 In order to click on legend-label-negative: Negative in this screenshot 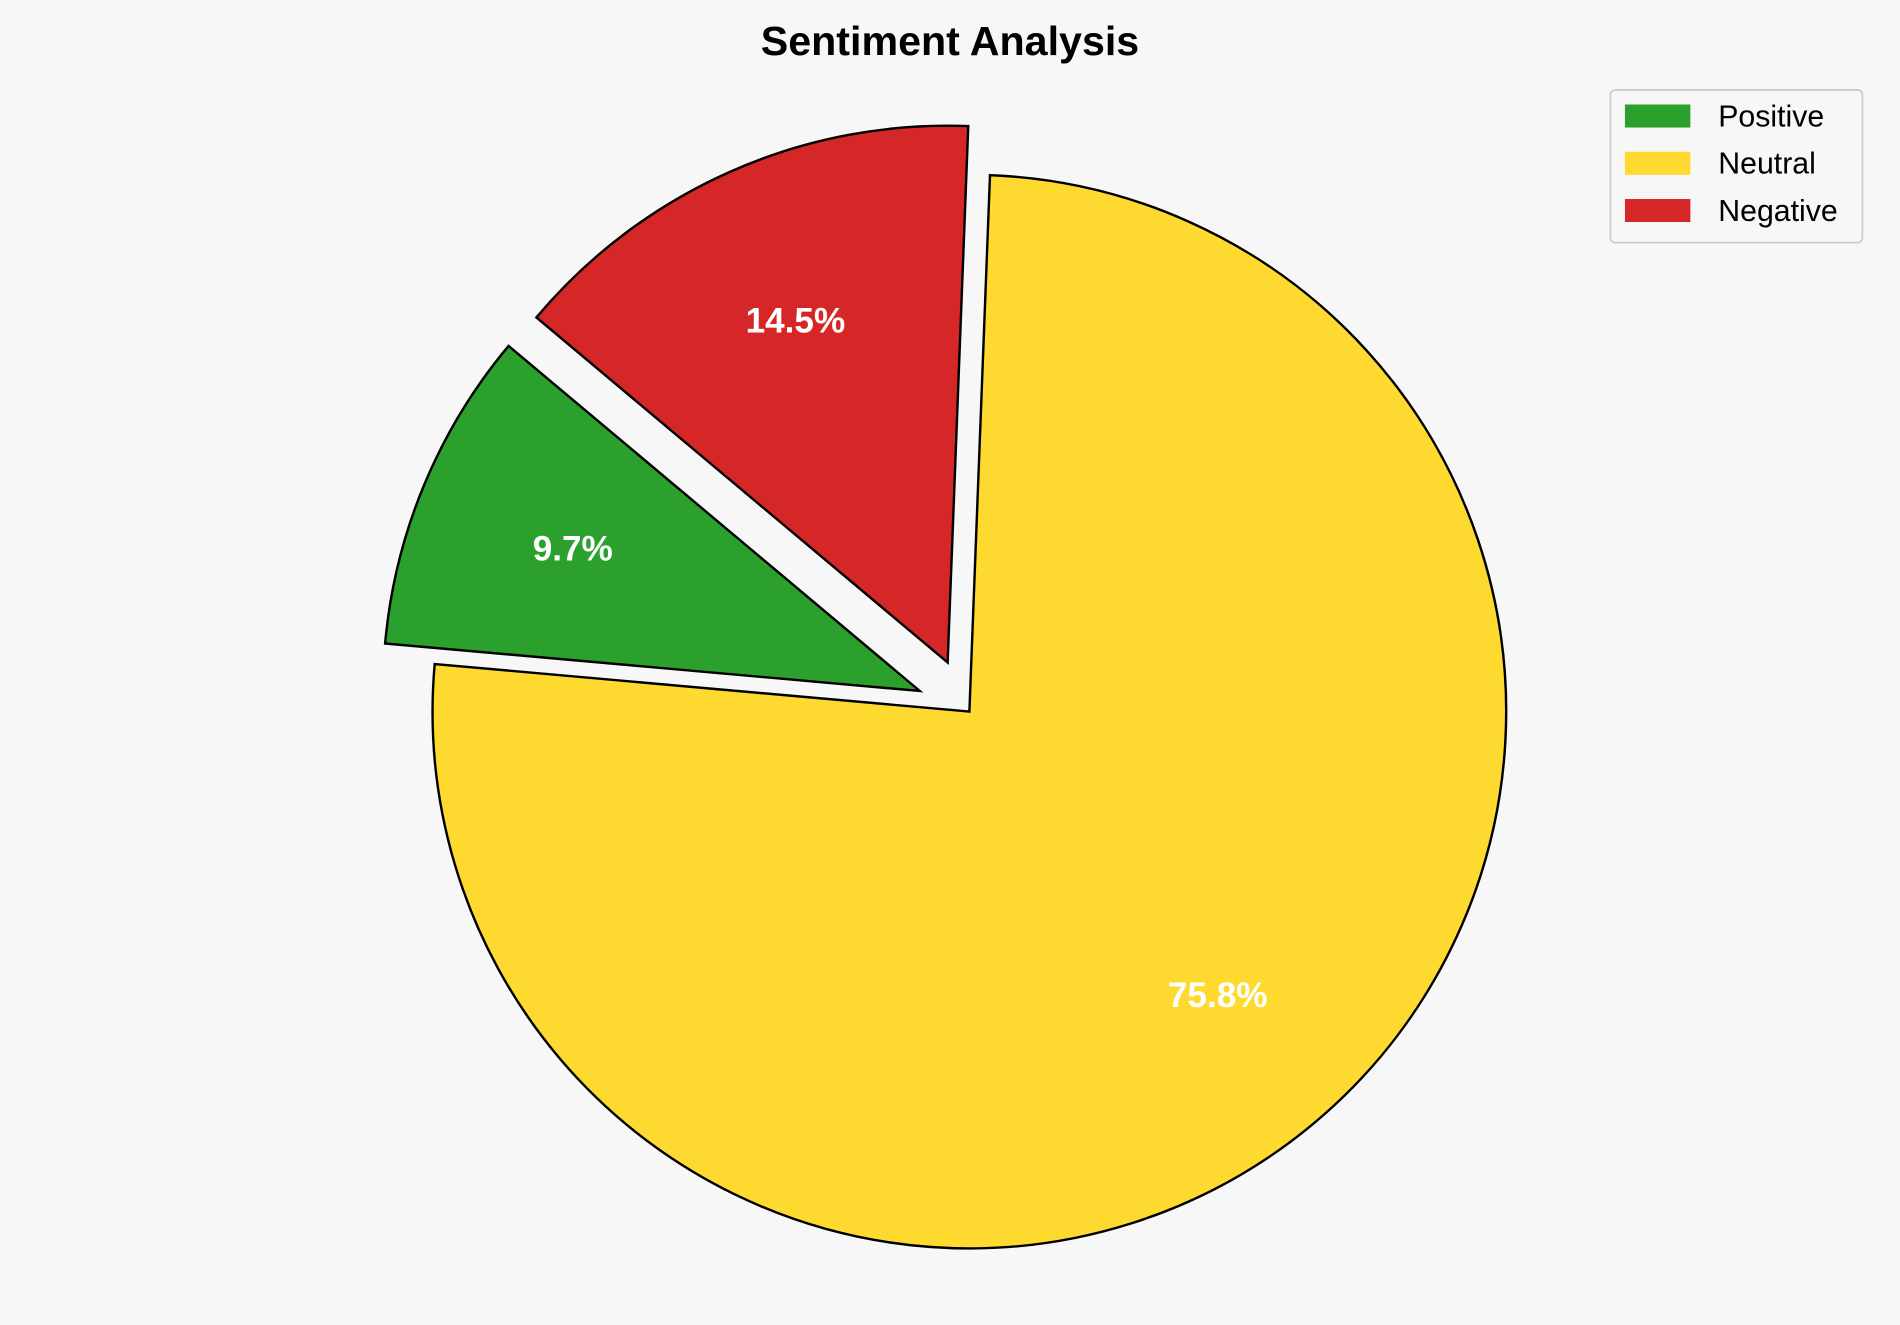, I will do `click(1778, 211)`.